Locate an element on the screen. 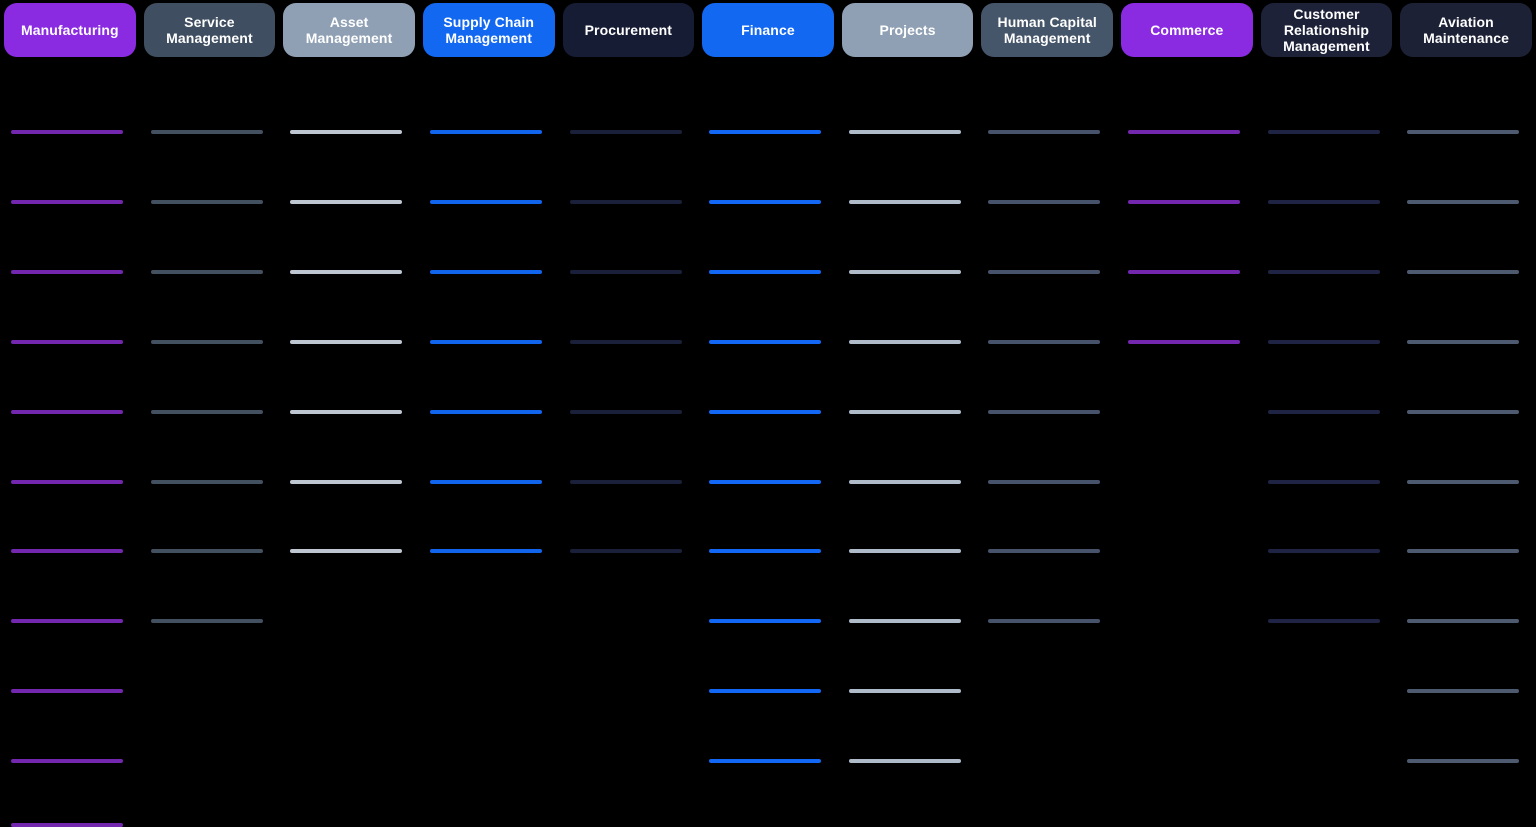  module-pill: Procurement is located at coordinates (628, 30).